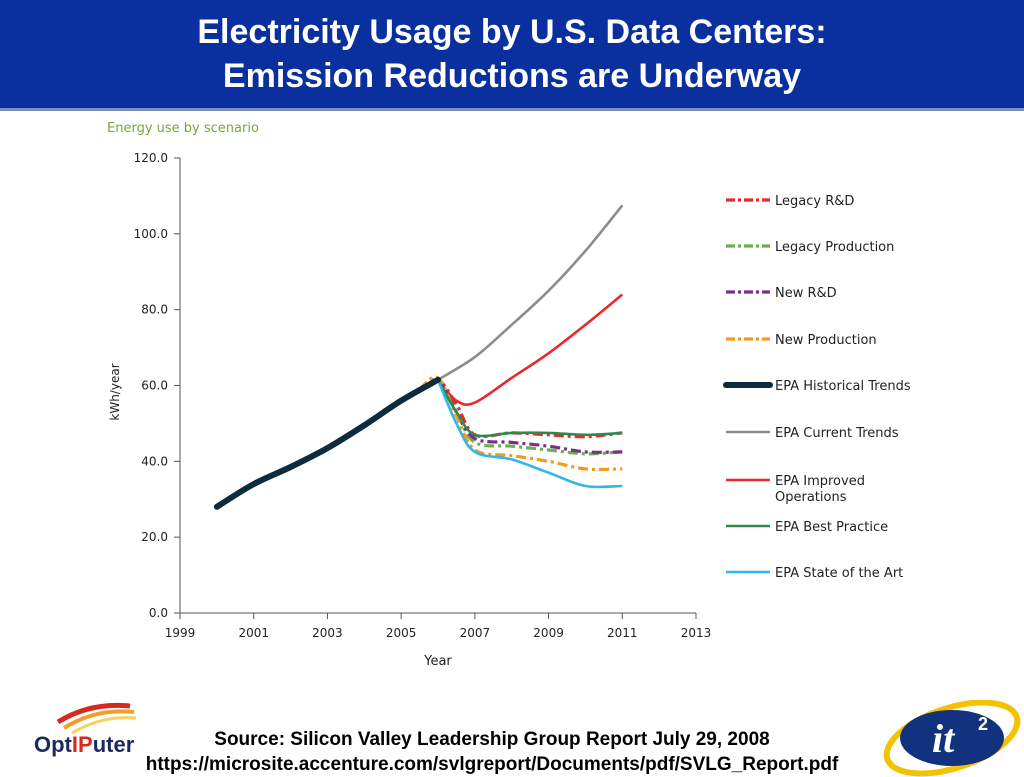 The image size is (1024, 777). Describe the element at coordinates (811, 497) in the screenshot. I see `legend-label-epa-improved-operations: Operations` at that location.